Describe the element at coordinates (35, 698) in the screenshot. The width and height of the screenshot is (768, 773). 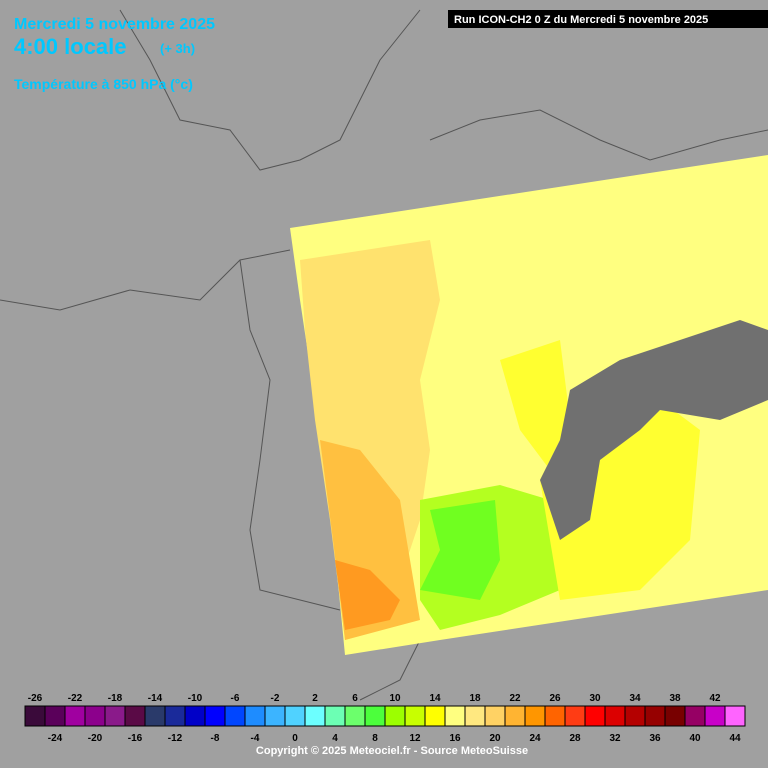
I see `legend-label: -26` at that location.